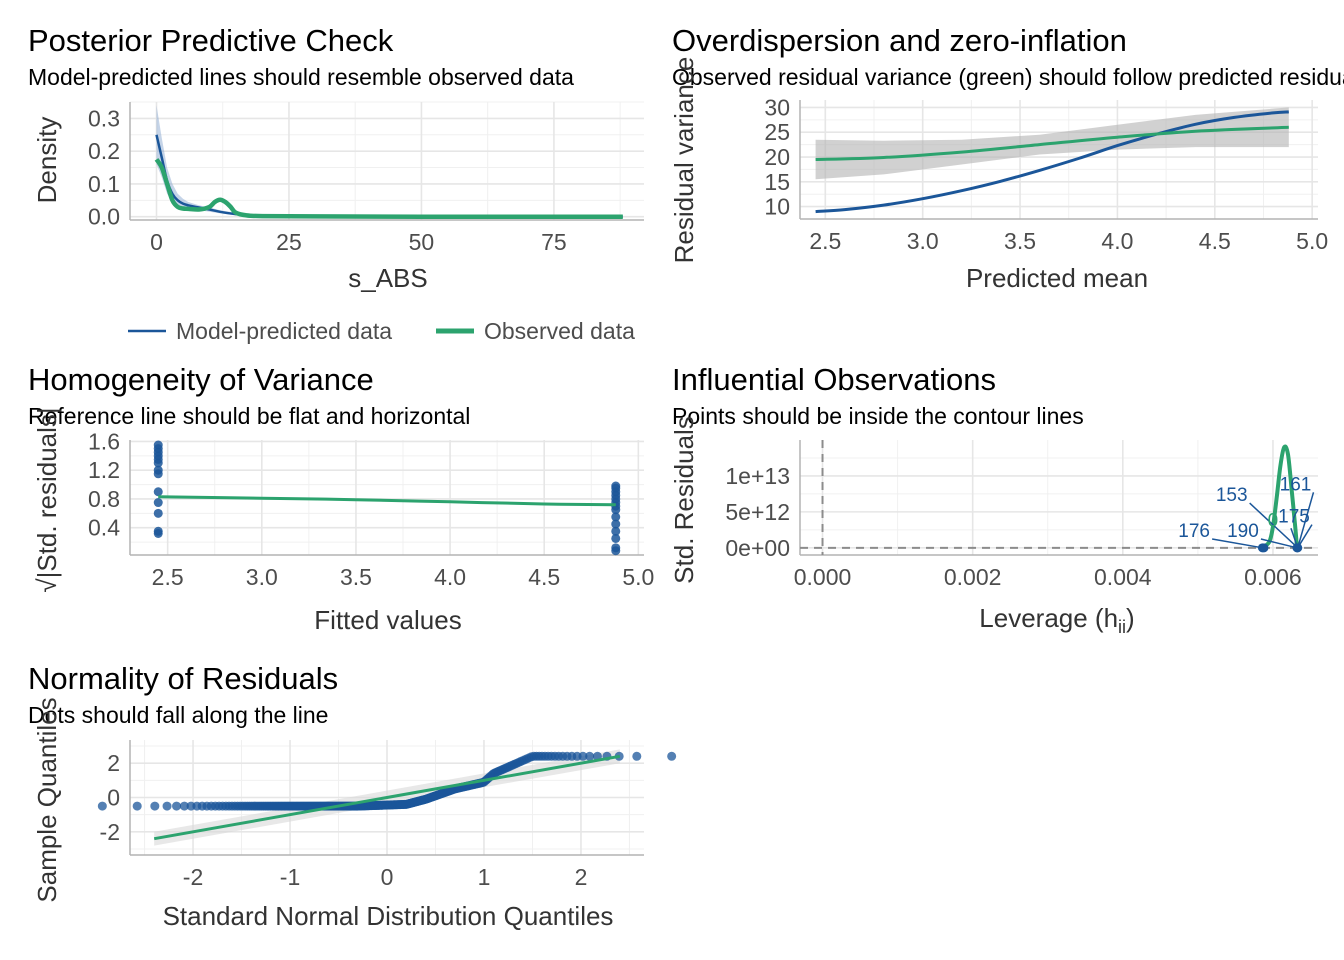  Describe the element at coordinates (544, 577) in the screenshot. I see `homogeneity-x-tick-label: 4.5` at that location.